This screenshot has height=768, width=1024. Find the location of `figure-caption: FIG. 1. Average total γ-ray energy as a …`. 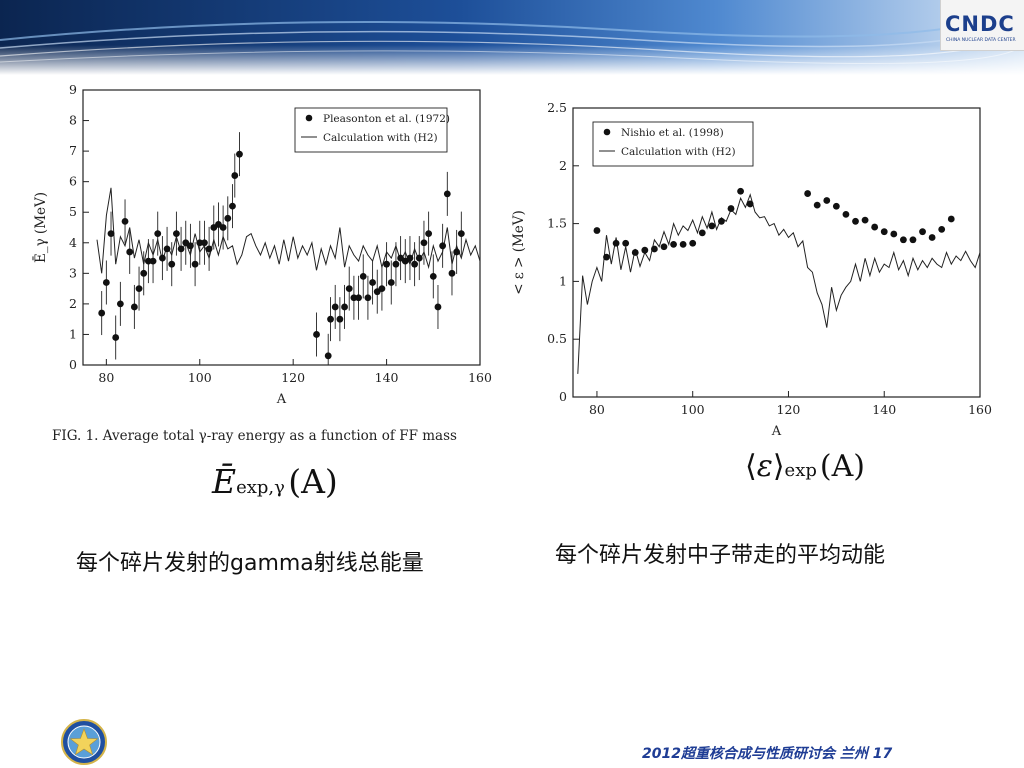

figure-caption: FIG. 1. Average total γ-ray energy as a … is located at coordinates (254, 436).